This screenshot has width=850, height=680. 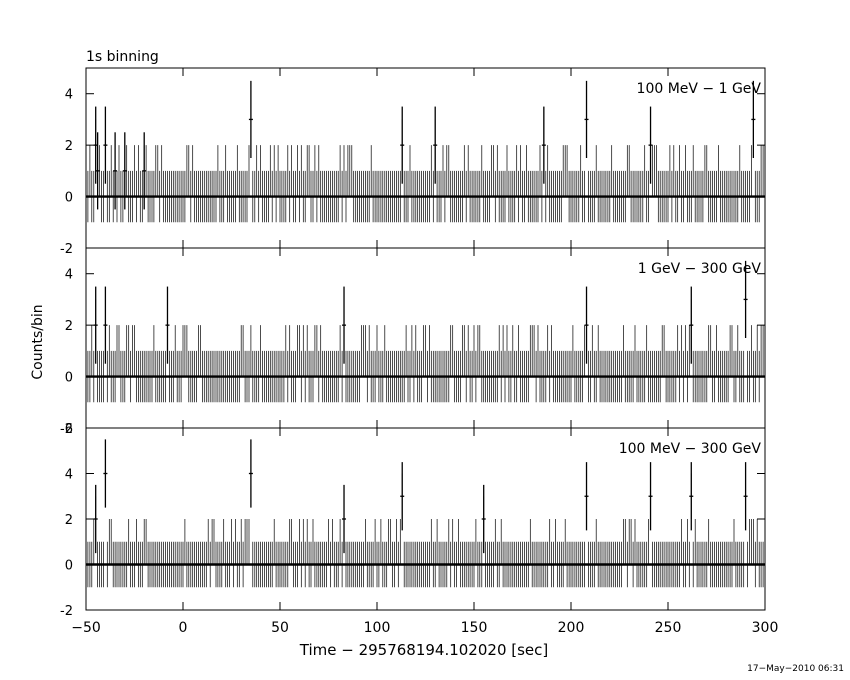 I want to click on x-axis-label: Time − 295768194.102020 [sec], so click(x=424, y=650).